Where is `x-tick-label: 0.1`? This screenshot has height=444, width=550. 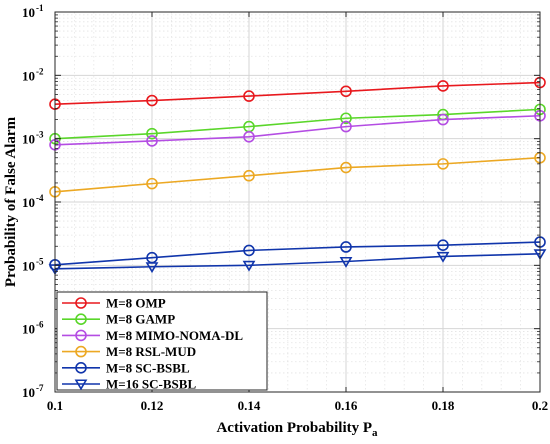 x-tick-label: 0.1 is located at coordinates (55, 405).